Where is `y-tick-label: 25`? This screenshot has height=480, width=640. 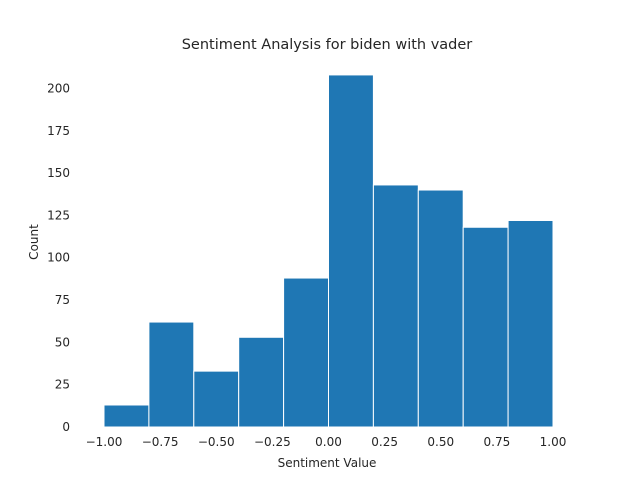 y-tick-label: 25 is located at coordinates (62, 385).